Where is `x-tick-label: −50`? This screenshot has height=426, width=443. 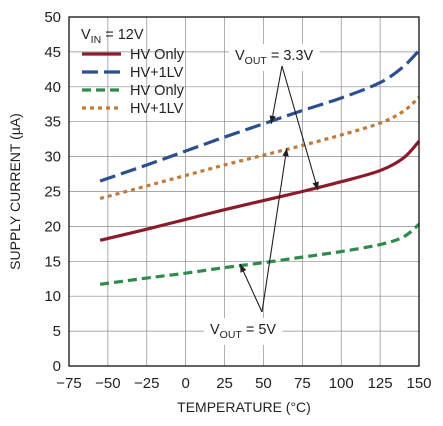 x-tick-label: −50 is located at coordinates (107, 383).